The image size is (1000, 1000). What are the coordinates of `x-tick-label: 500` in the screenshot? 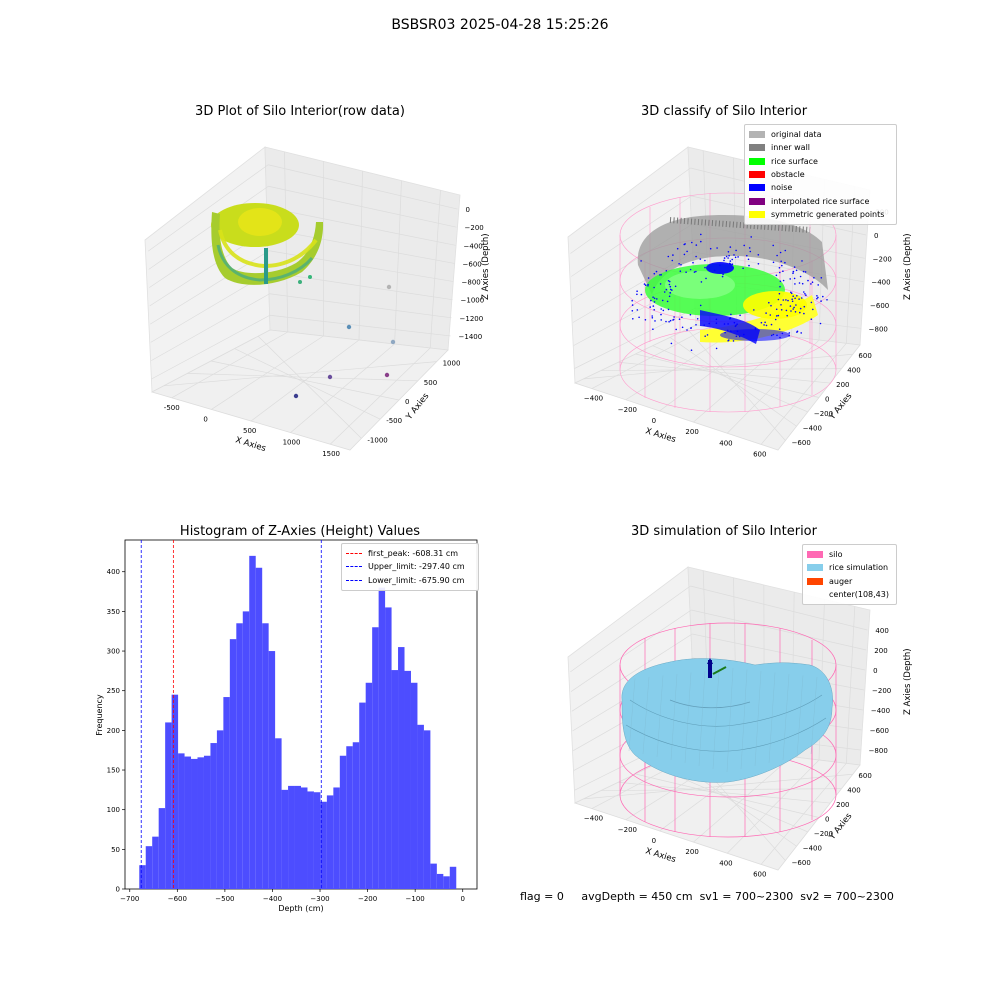 It's located at (249, 431).